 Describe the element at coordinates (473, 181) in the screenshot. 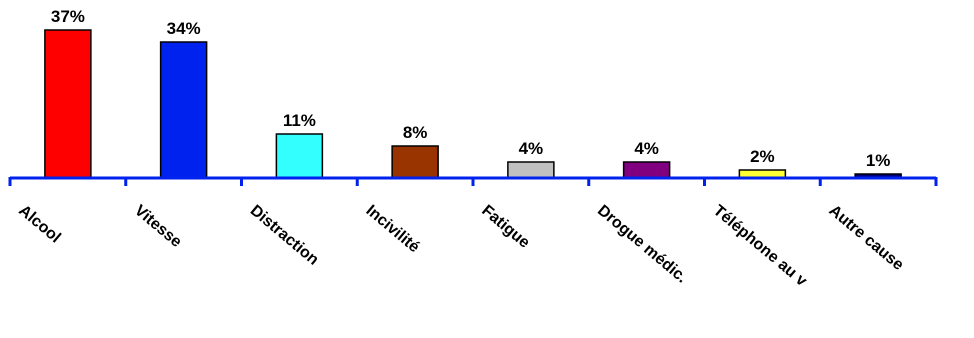

I see `x-axis` at that location.